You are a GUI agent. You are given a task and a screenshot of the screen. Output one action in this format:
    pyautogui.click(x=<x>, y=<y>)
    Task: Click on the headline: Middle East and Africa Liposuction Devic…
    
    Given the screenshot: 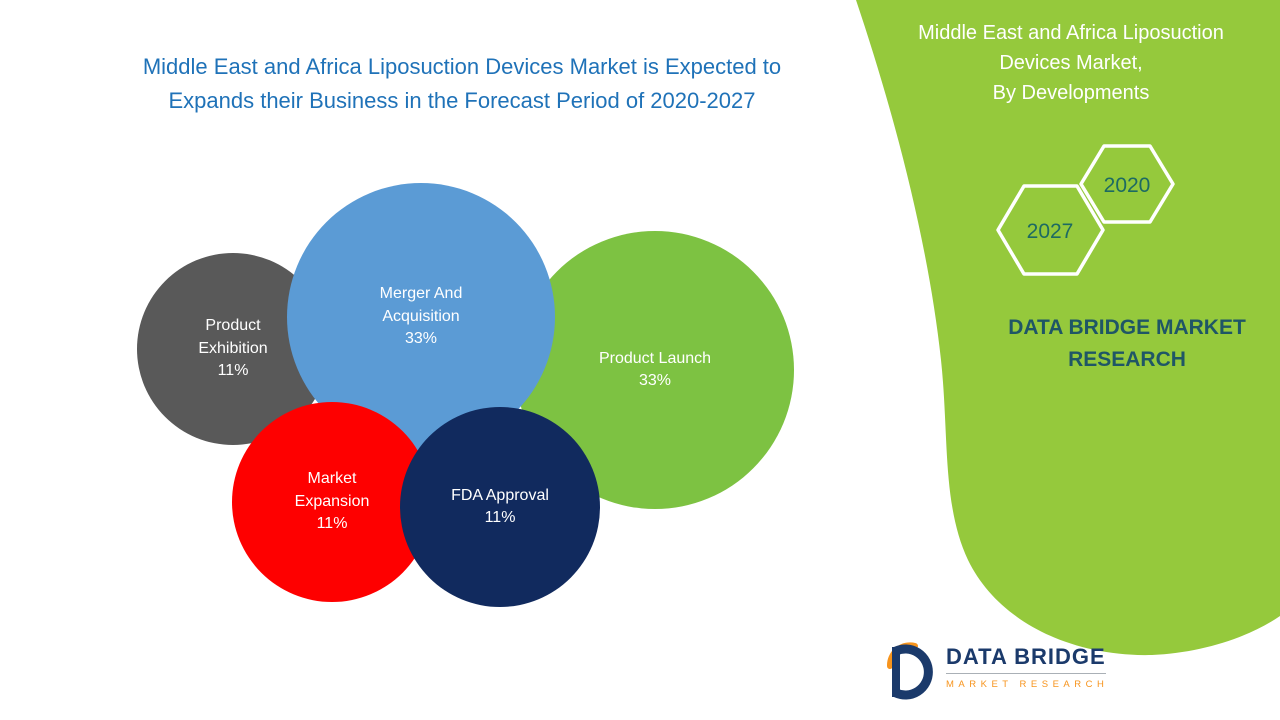 What is the action you would take?
    pyautogui.click(x=462, y=84)
    